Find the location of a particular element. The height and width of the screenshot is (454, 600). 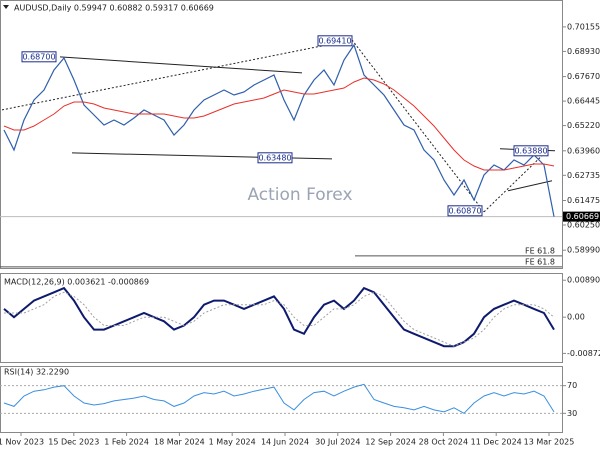

x-tick-label: 30 Jul 2024 is located at coordinates (337, 442).